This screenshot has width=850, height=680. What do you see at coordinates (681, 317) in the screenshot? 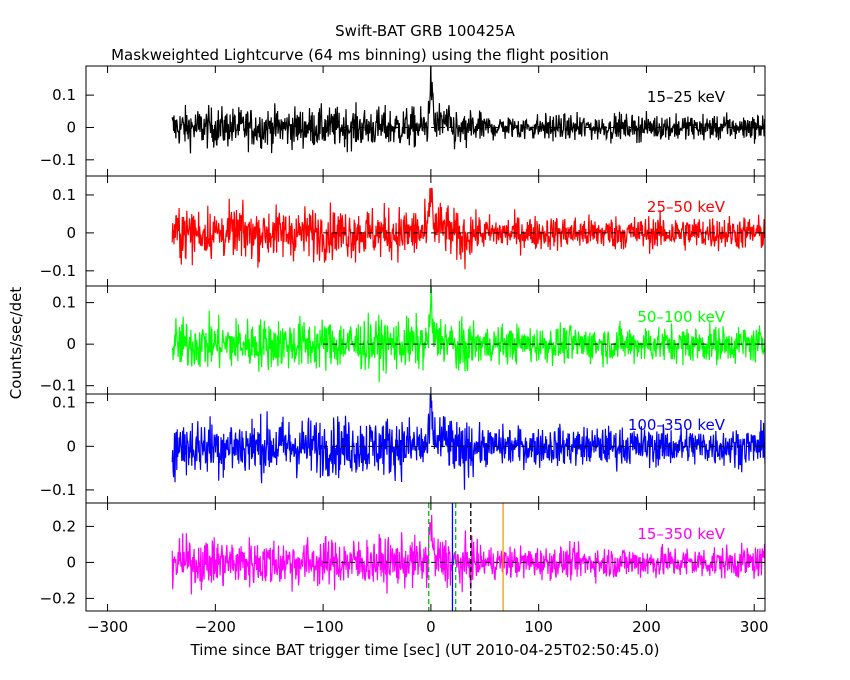
I see `energy-band-label-3: 50–100 keV` at bounding box center [681, 317].